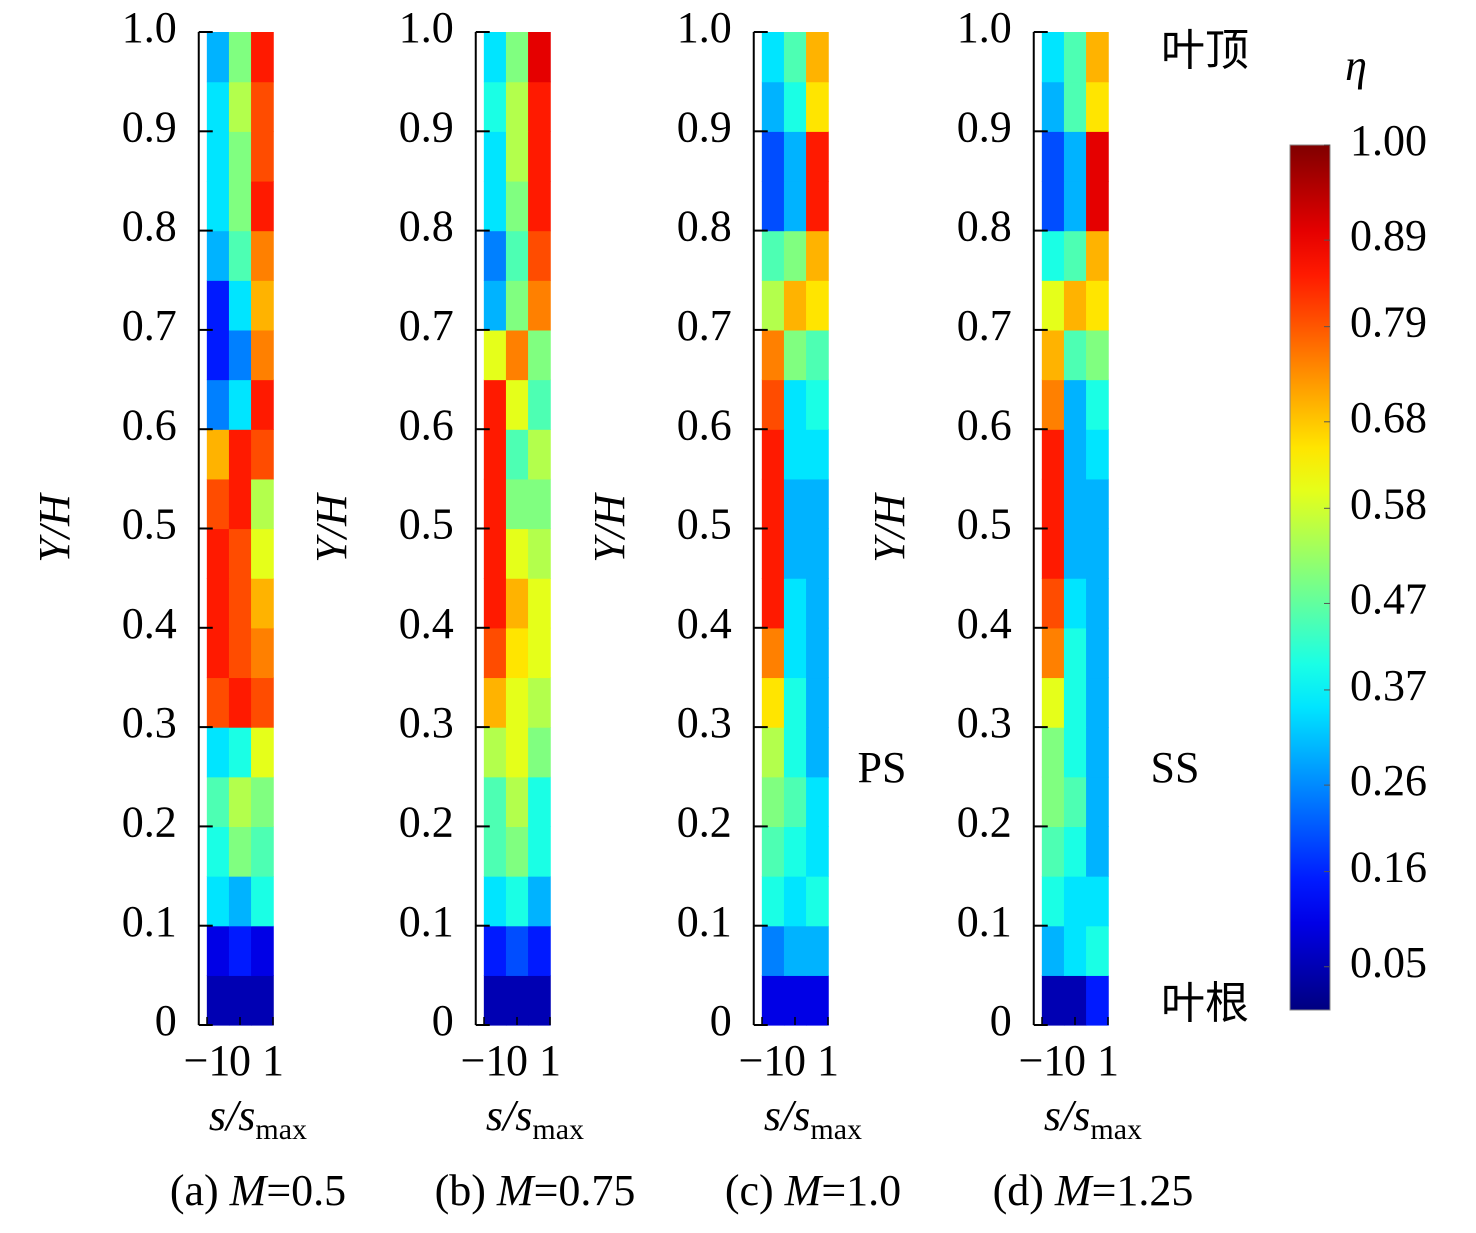 The width and height of the screenshot is (1476, 1233). What do you see at coordinates (704, 126) in the screenshot?
I see `y-tick-label: 0.9` at bounding box center [704, 126].